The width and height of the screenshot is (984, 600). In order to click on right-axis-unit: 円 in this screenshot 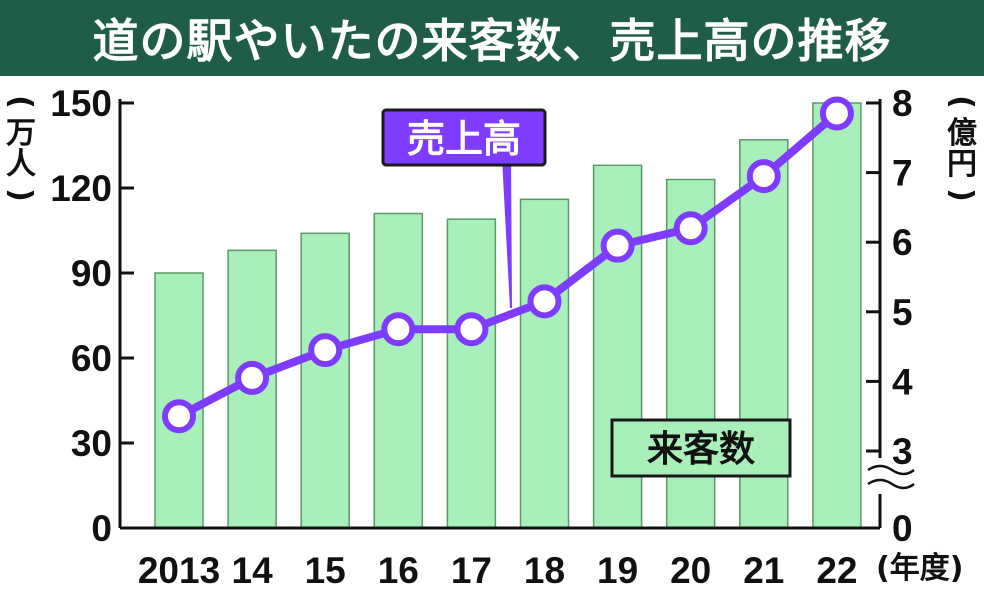, I will do `click(962, 164)`.